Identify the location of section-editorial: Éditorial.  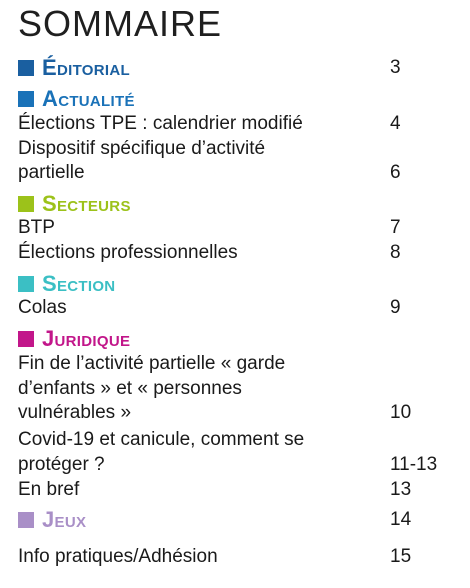
(74, 68).